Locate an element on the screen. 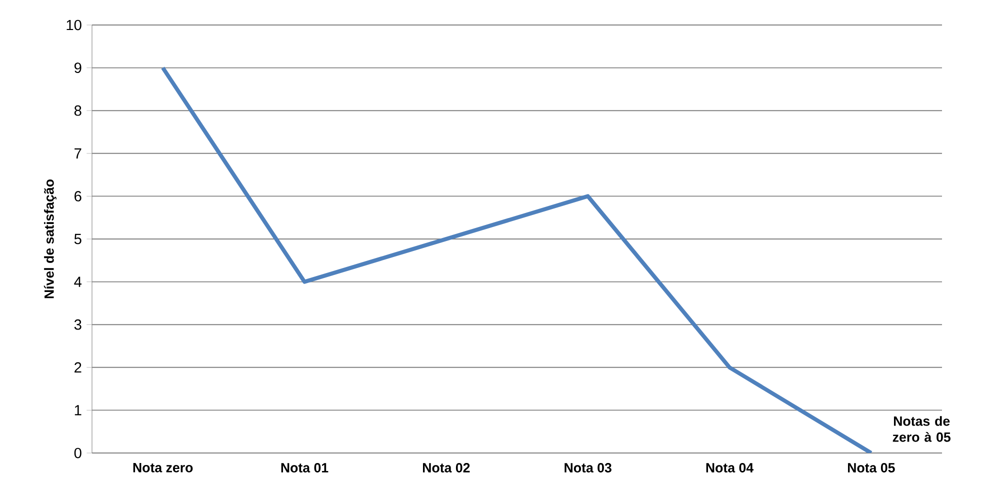 This screenshot has width=981, height=490. x-tick-label: Nota zero is located at coordinates (163, 467).